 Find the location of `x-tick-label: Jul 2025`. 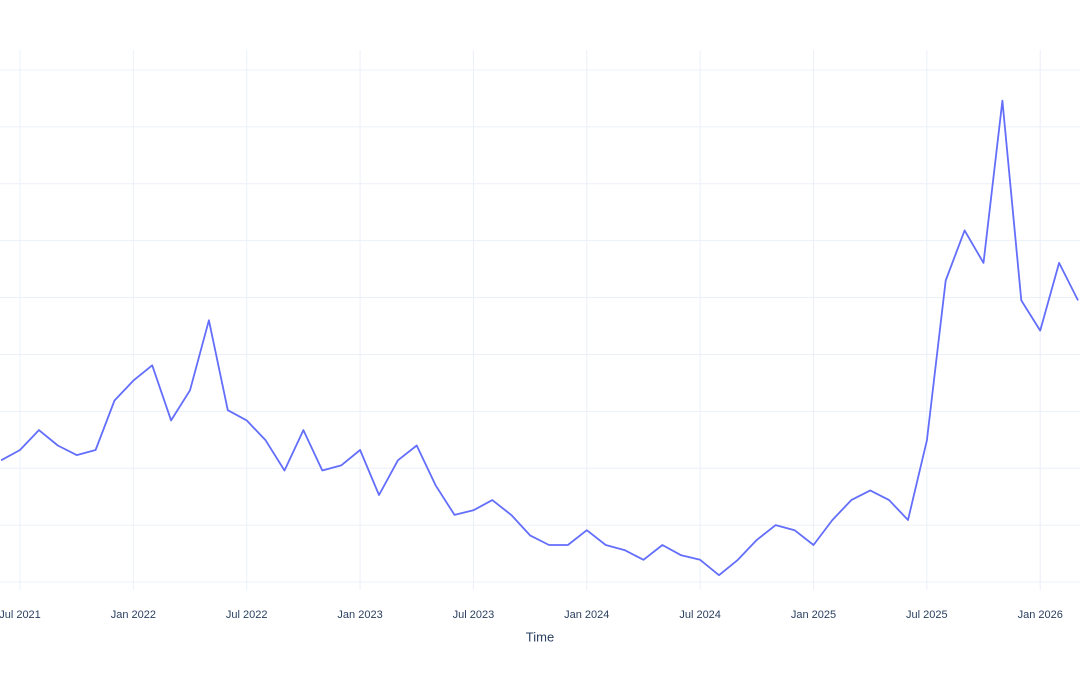

x-tick-label: Jul 2025 is located at coordinates (927, 615).